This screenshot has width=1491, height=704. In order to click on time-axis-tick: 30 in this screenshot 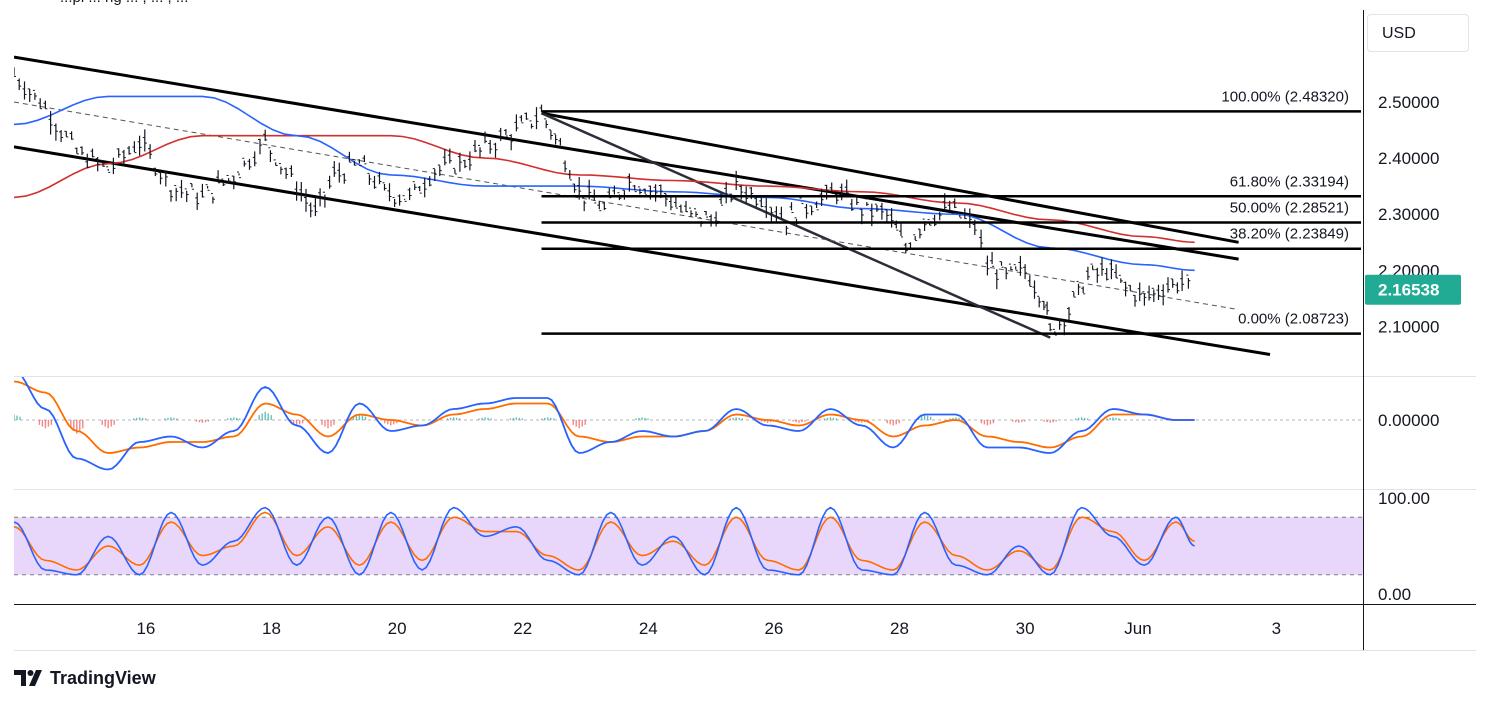, I will do `click(1025, 628)`.